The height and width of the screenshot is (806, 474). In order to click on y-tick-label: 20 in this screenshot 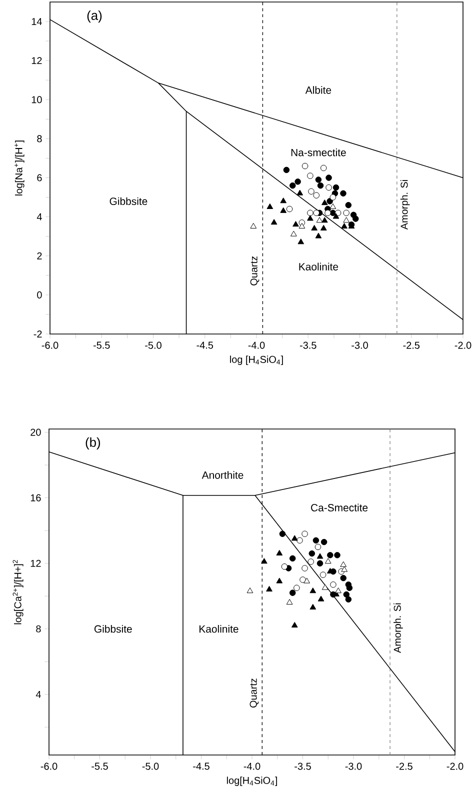, I will do `click(35, 432)`.